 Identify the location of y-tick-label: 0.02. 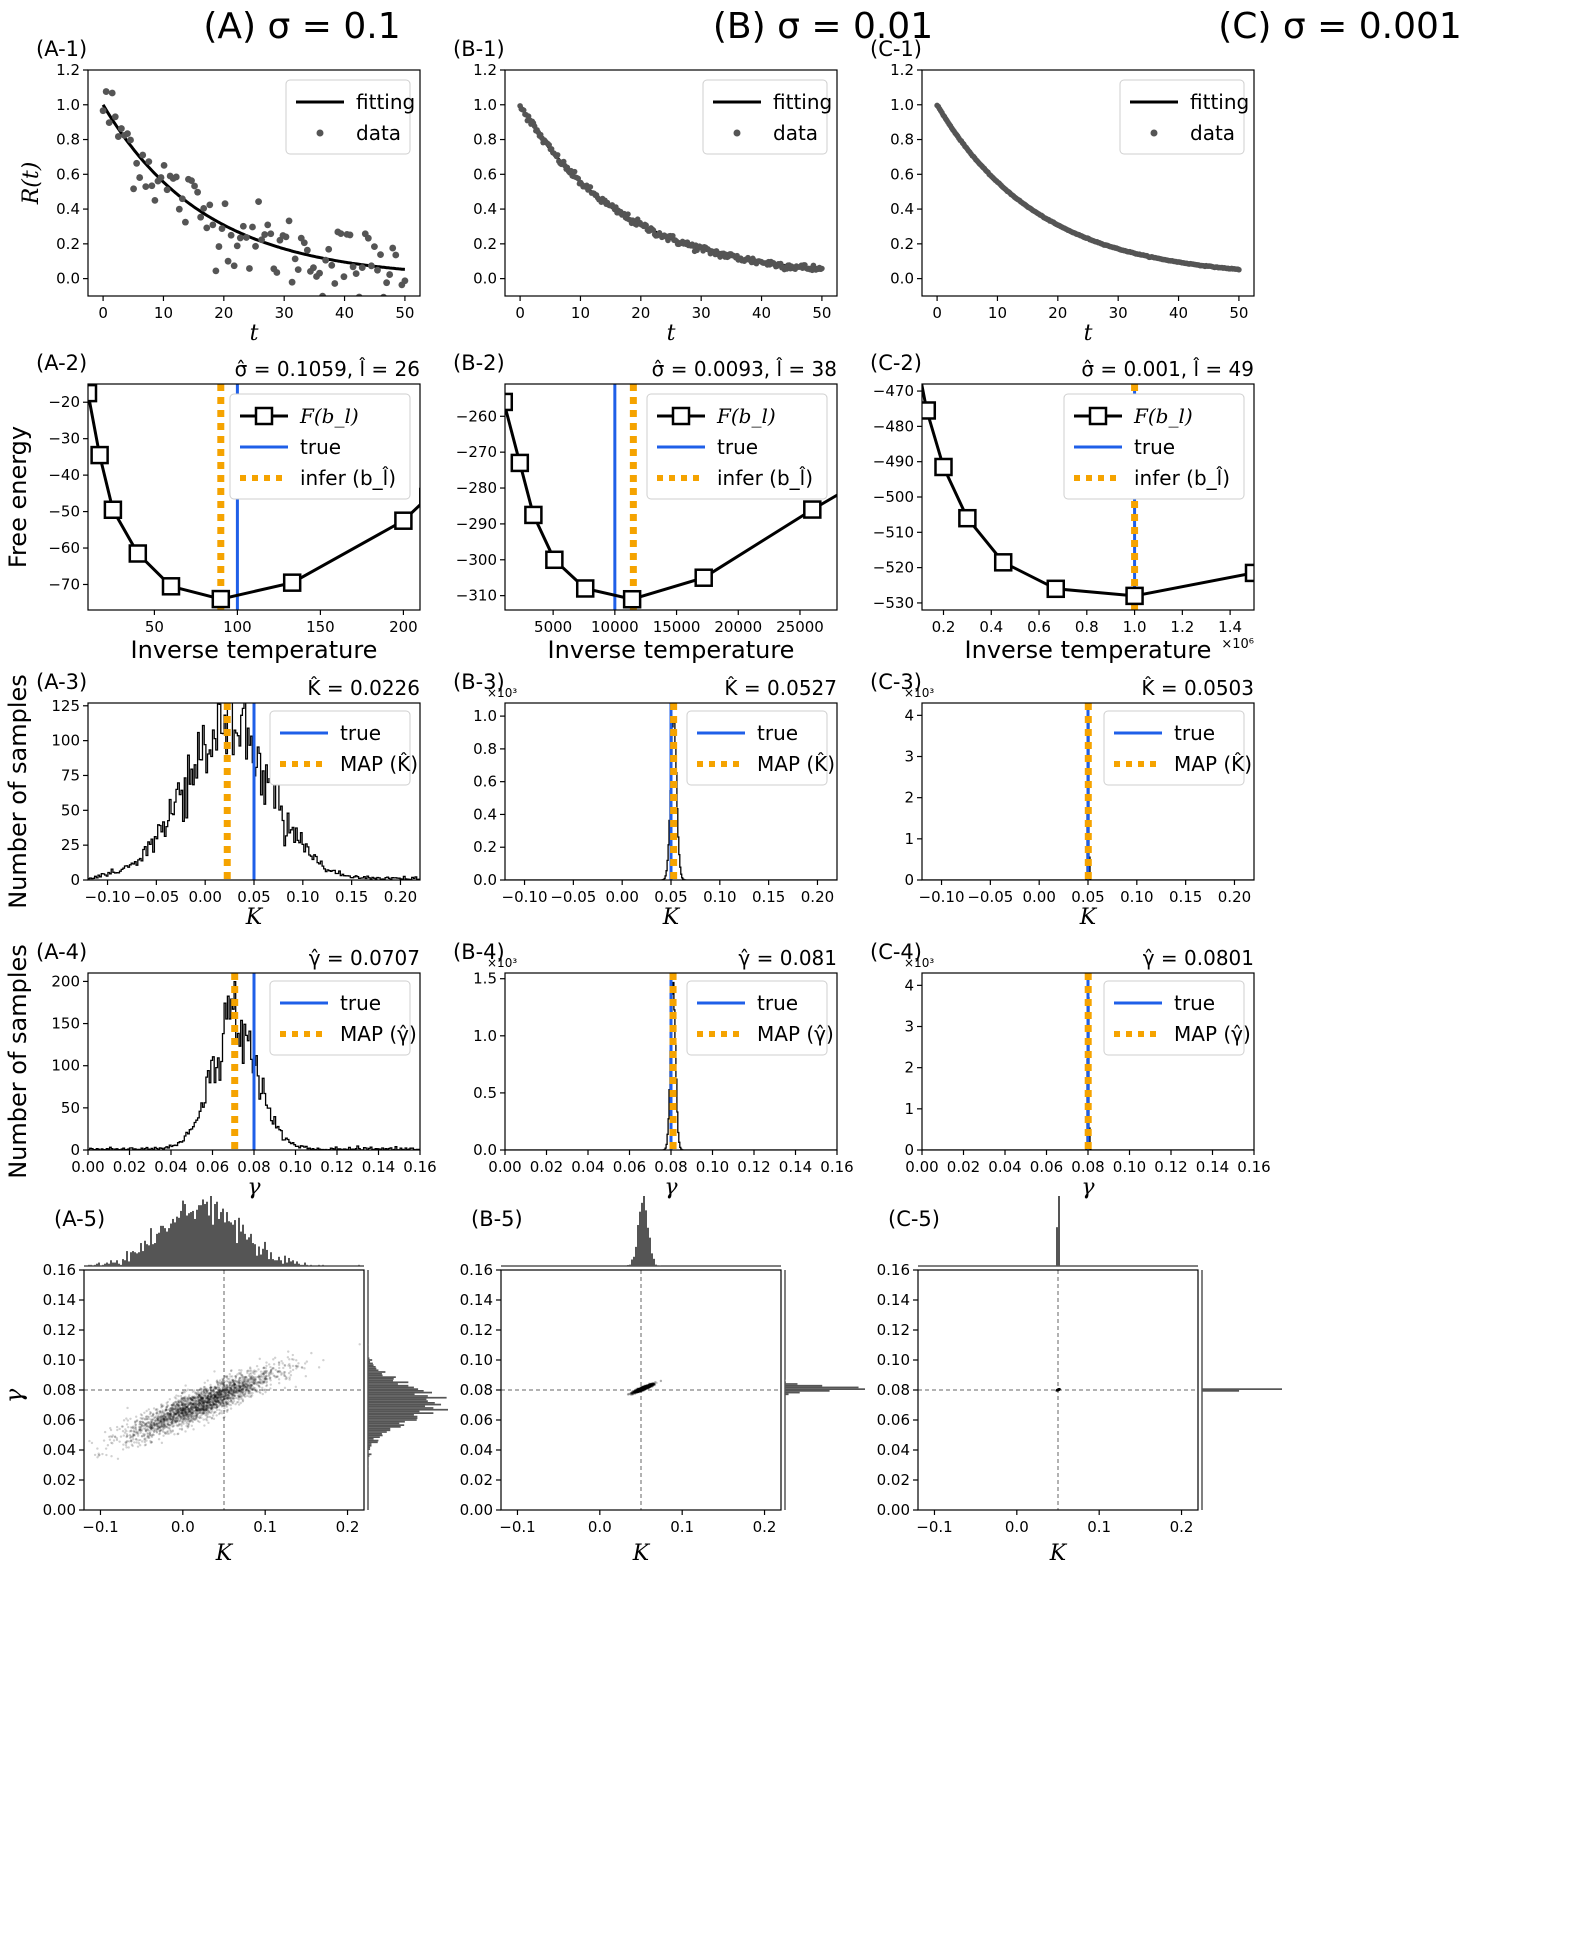
(59, 1480).